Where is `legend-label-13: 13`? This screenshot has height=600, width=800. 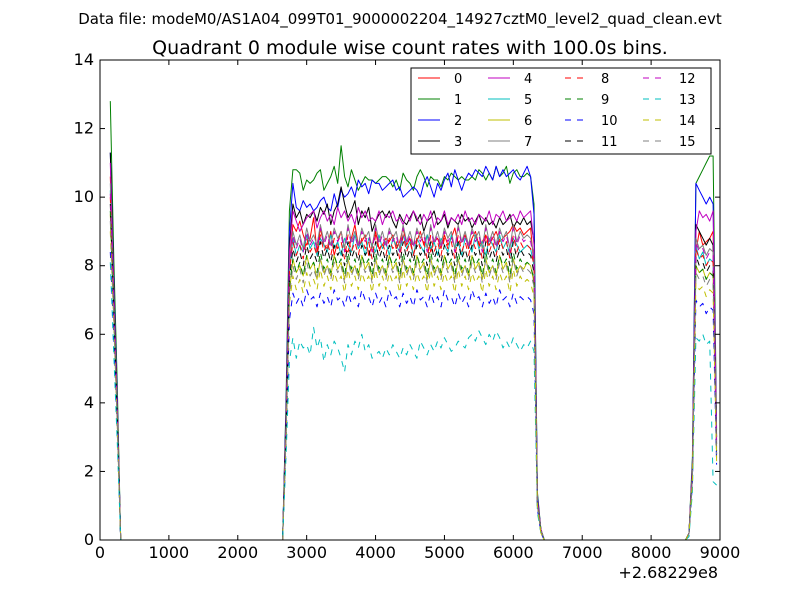 legend-label-13: 13 is located at coordinates (687, 100).